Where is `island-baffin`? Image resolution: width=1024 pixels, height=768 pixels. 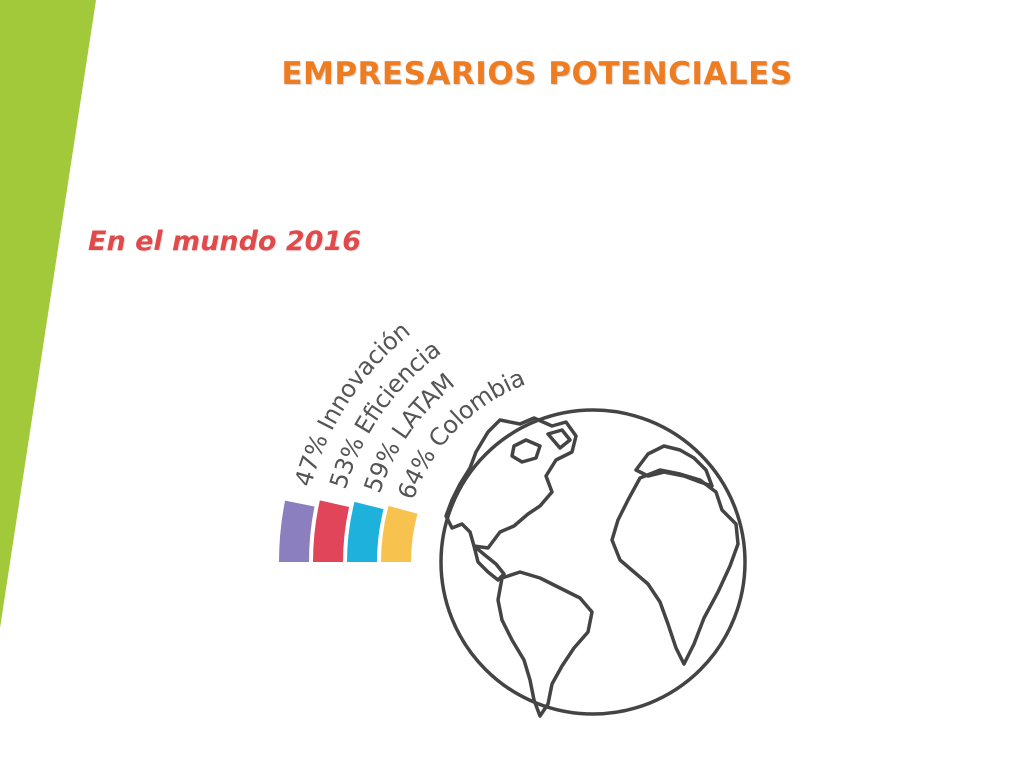 island-baffin is located at coordinates (559, 439).